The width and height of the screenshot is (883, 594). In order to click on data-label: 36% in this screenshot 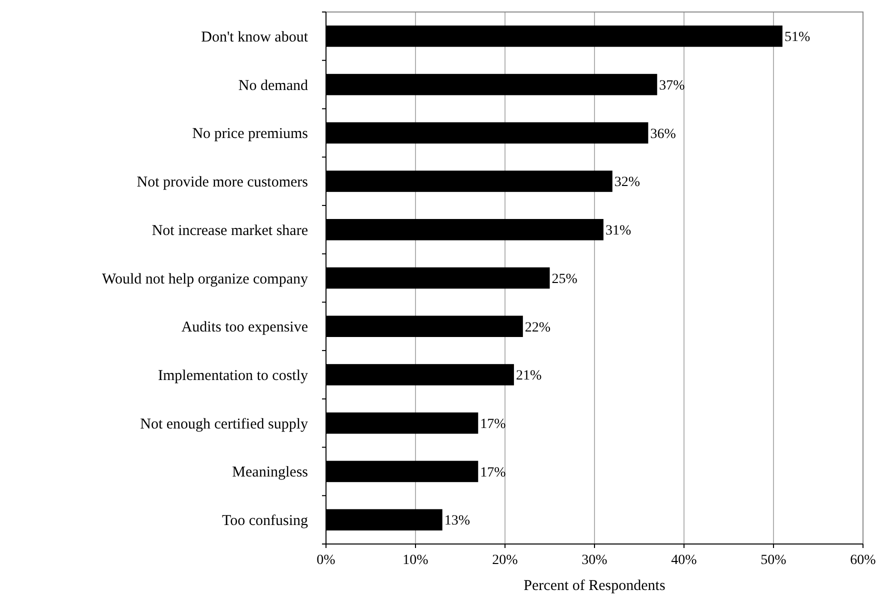, I will do `click(663, 134)`.